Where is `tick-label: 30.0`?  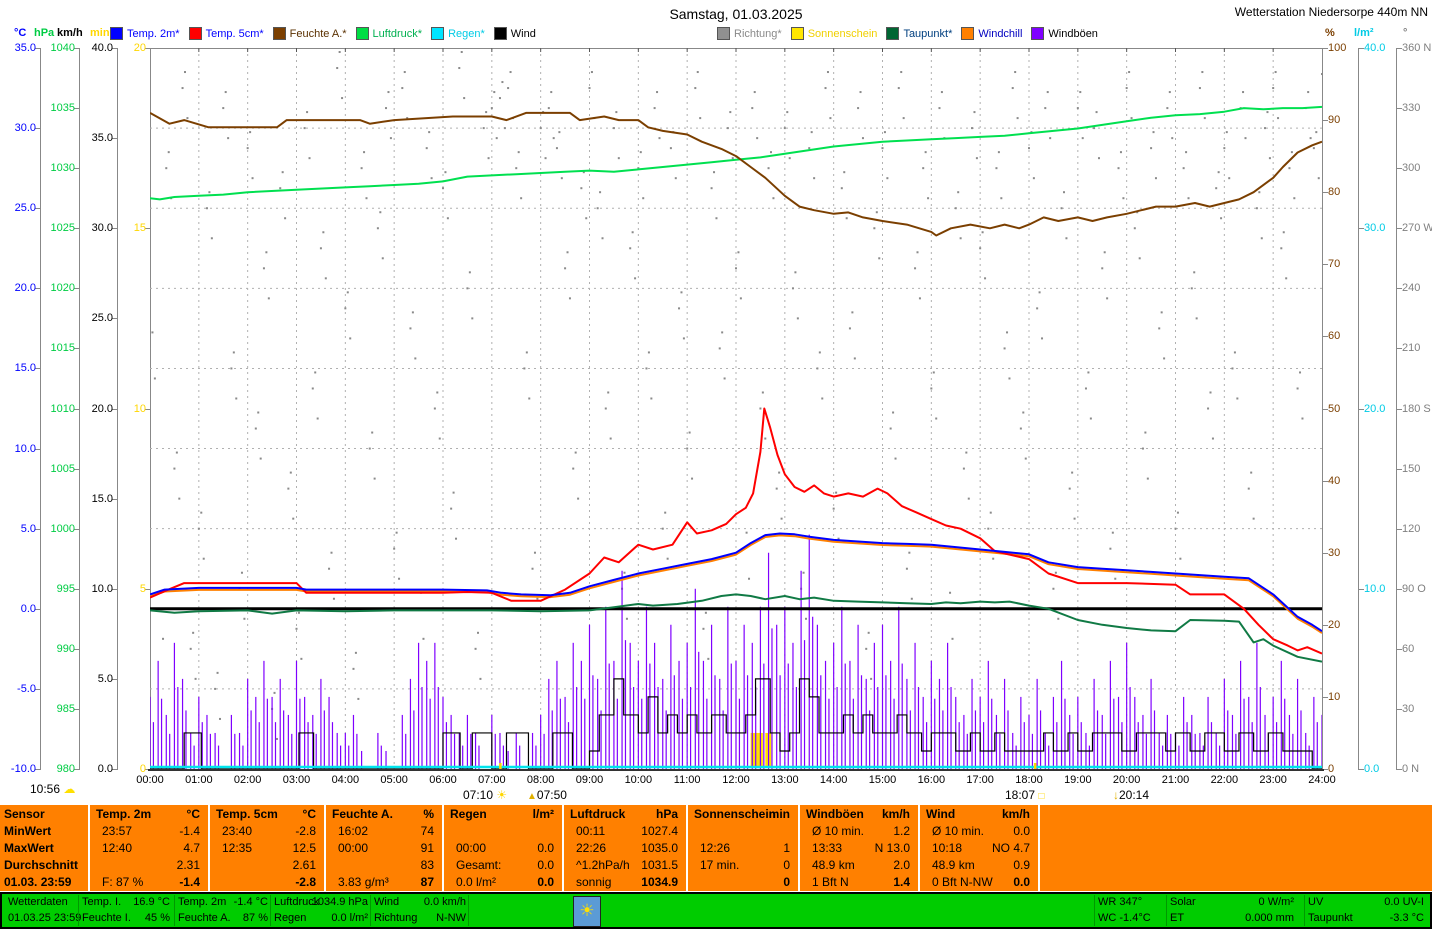 tick-label: 30.0 is located at coordinates (102, 228).